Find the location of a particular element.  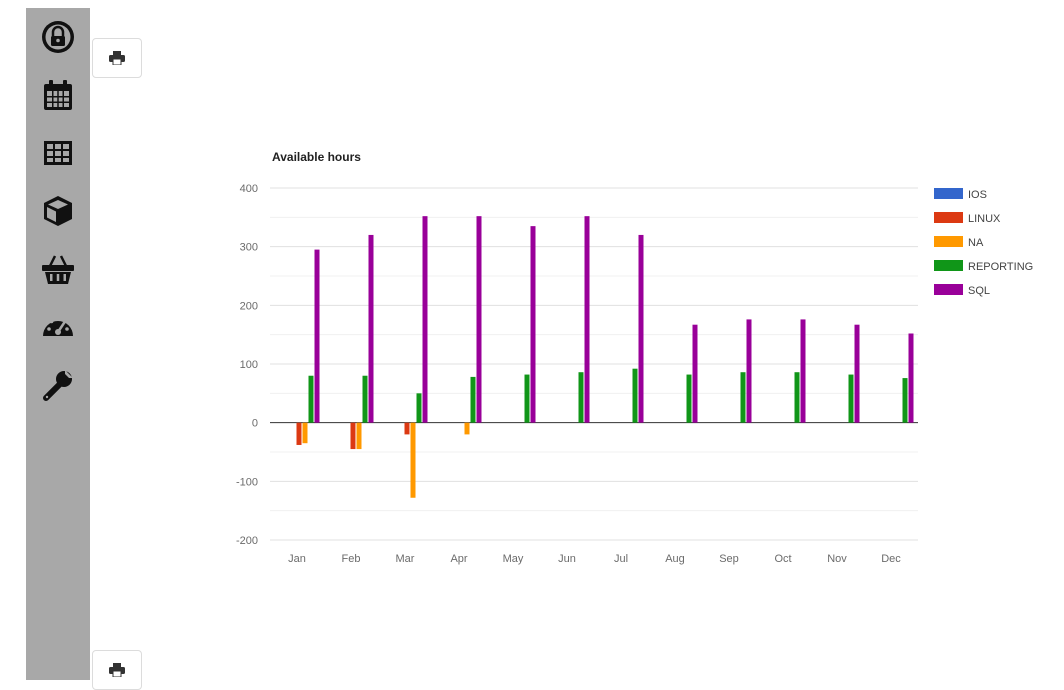

bar-na-feb is located at coordinates (359, 436).